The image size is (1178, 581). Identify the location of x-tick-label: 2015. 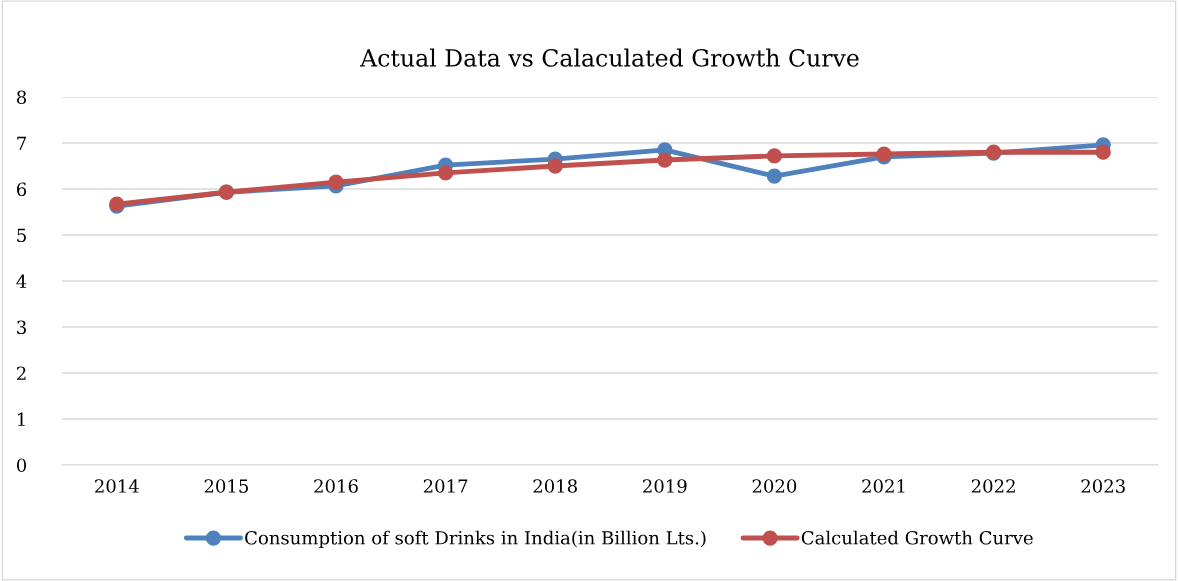
(226, 486).